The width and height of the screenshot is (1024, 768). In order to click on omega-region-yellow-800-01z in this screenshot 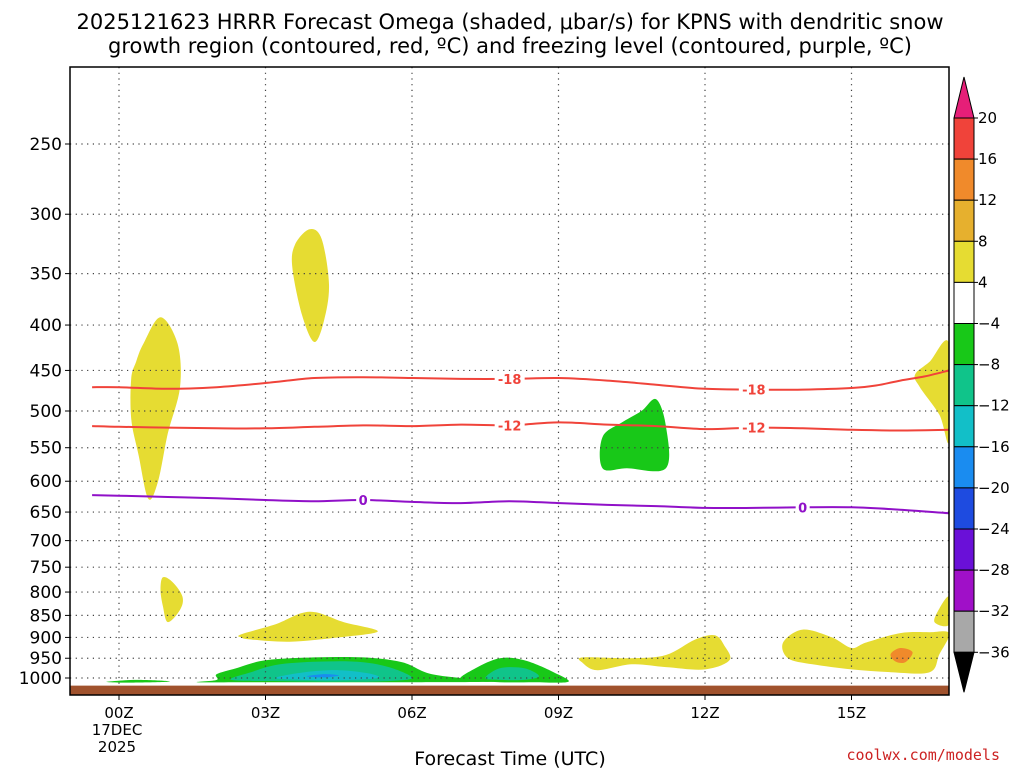, I will do `click(171, 600)`.